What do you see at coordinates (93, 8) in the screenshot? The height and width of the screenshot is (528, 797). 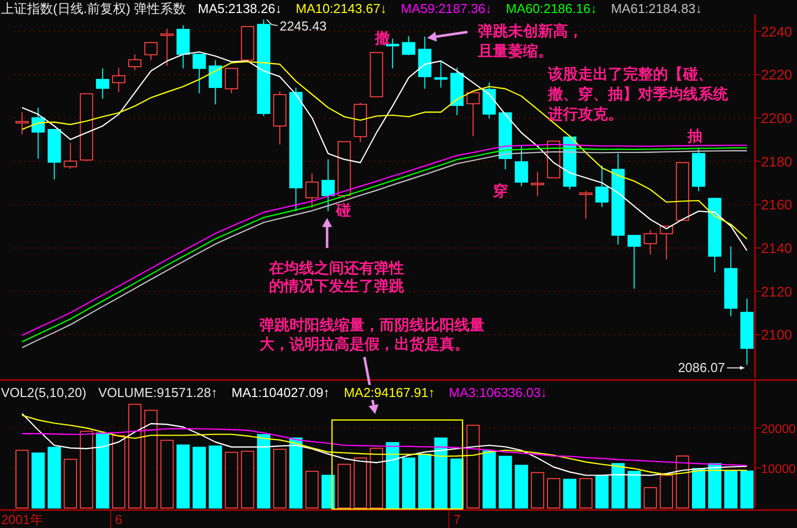 I see `chart-title: 上证指数(日线.前复权) 弹性系数` at bounding box center [93, 8].